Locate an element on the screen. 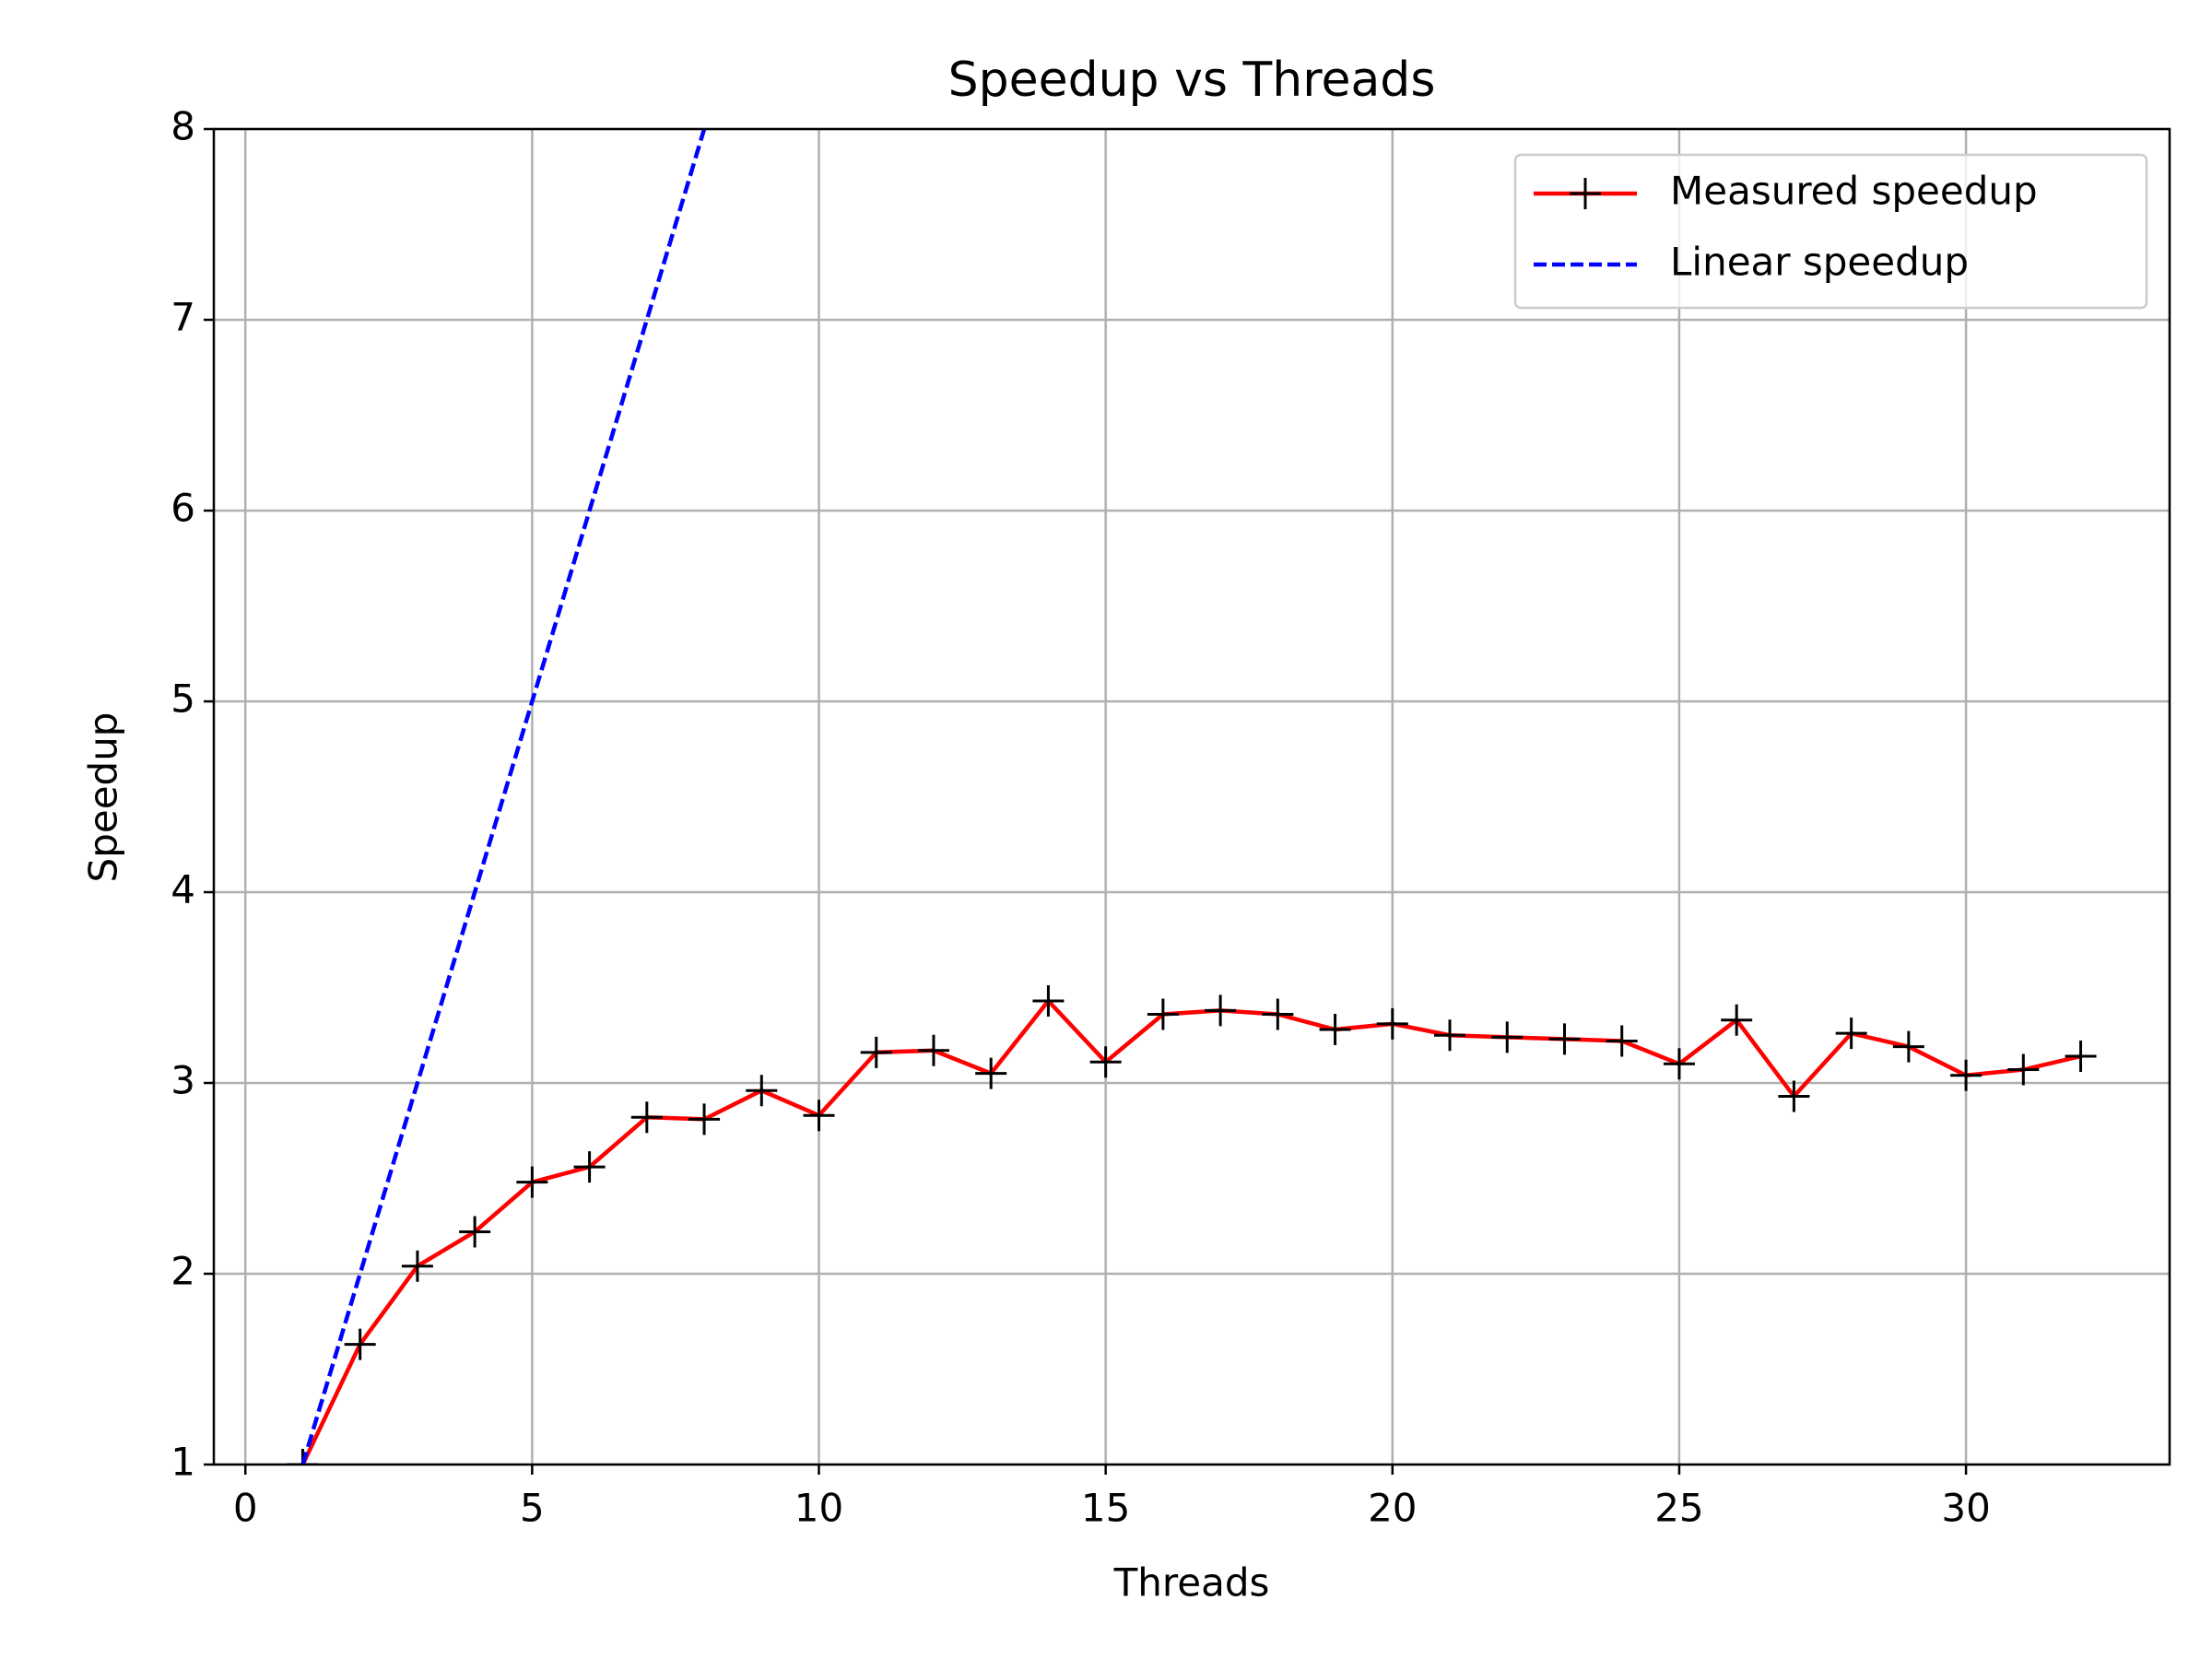 The width and height of the screenshot is (2212, 1659). y-axis-label: Speedup is located at coordinates (103, 797).